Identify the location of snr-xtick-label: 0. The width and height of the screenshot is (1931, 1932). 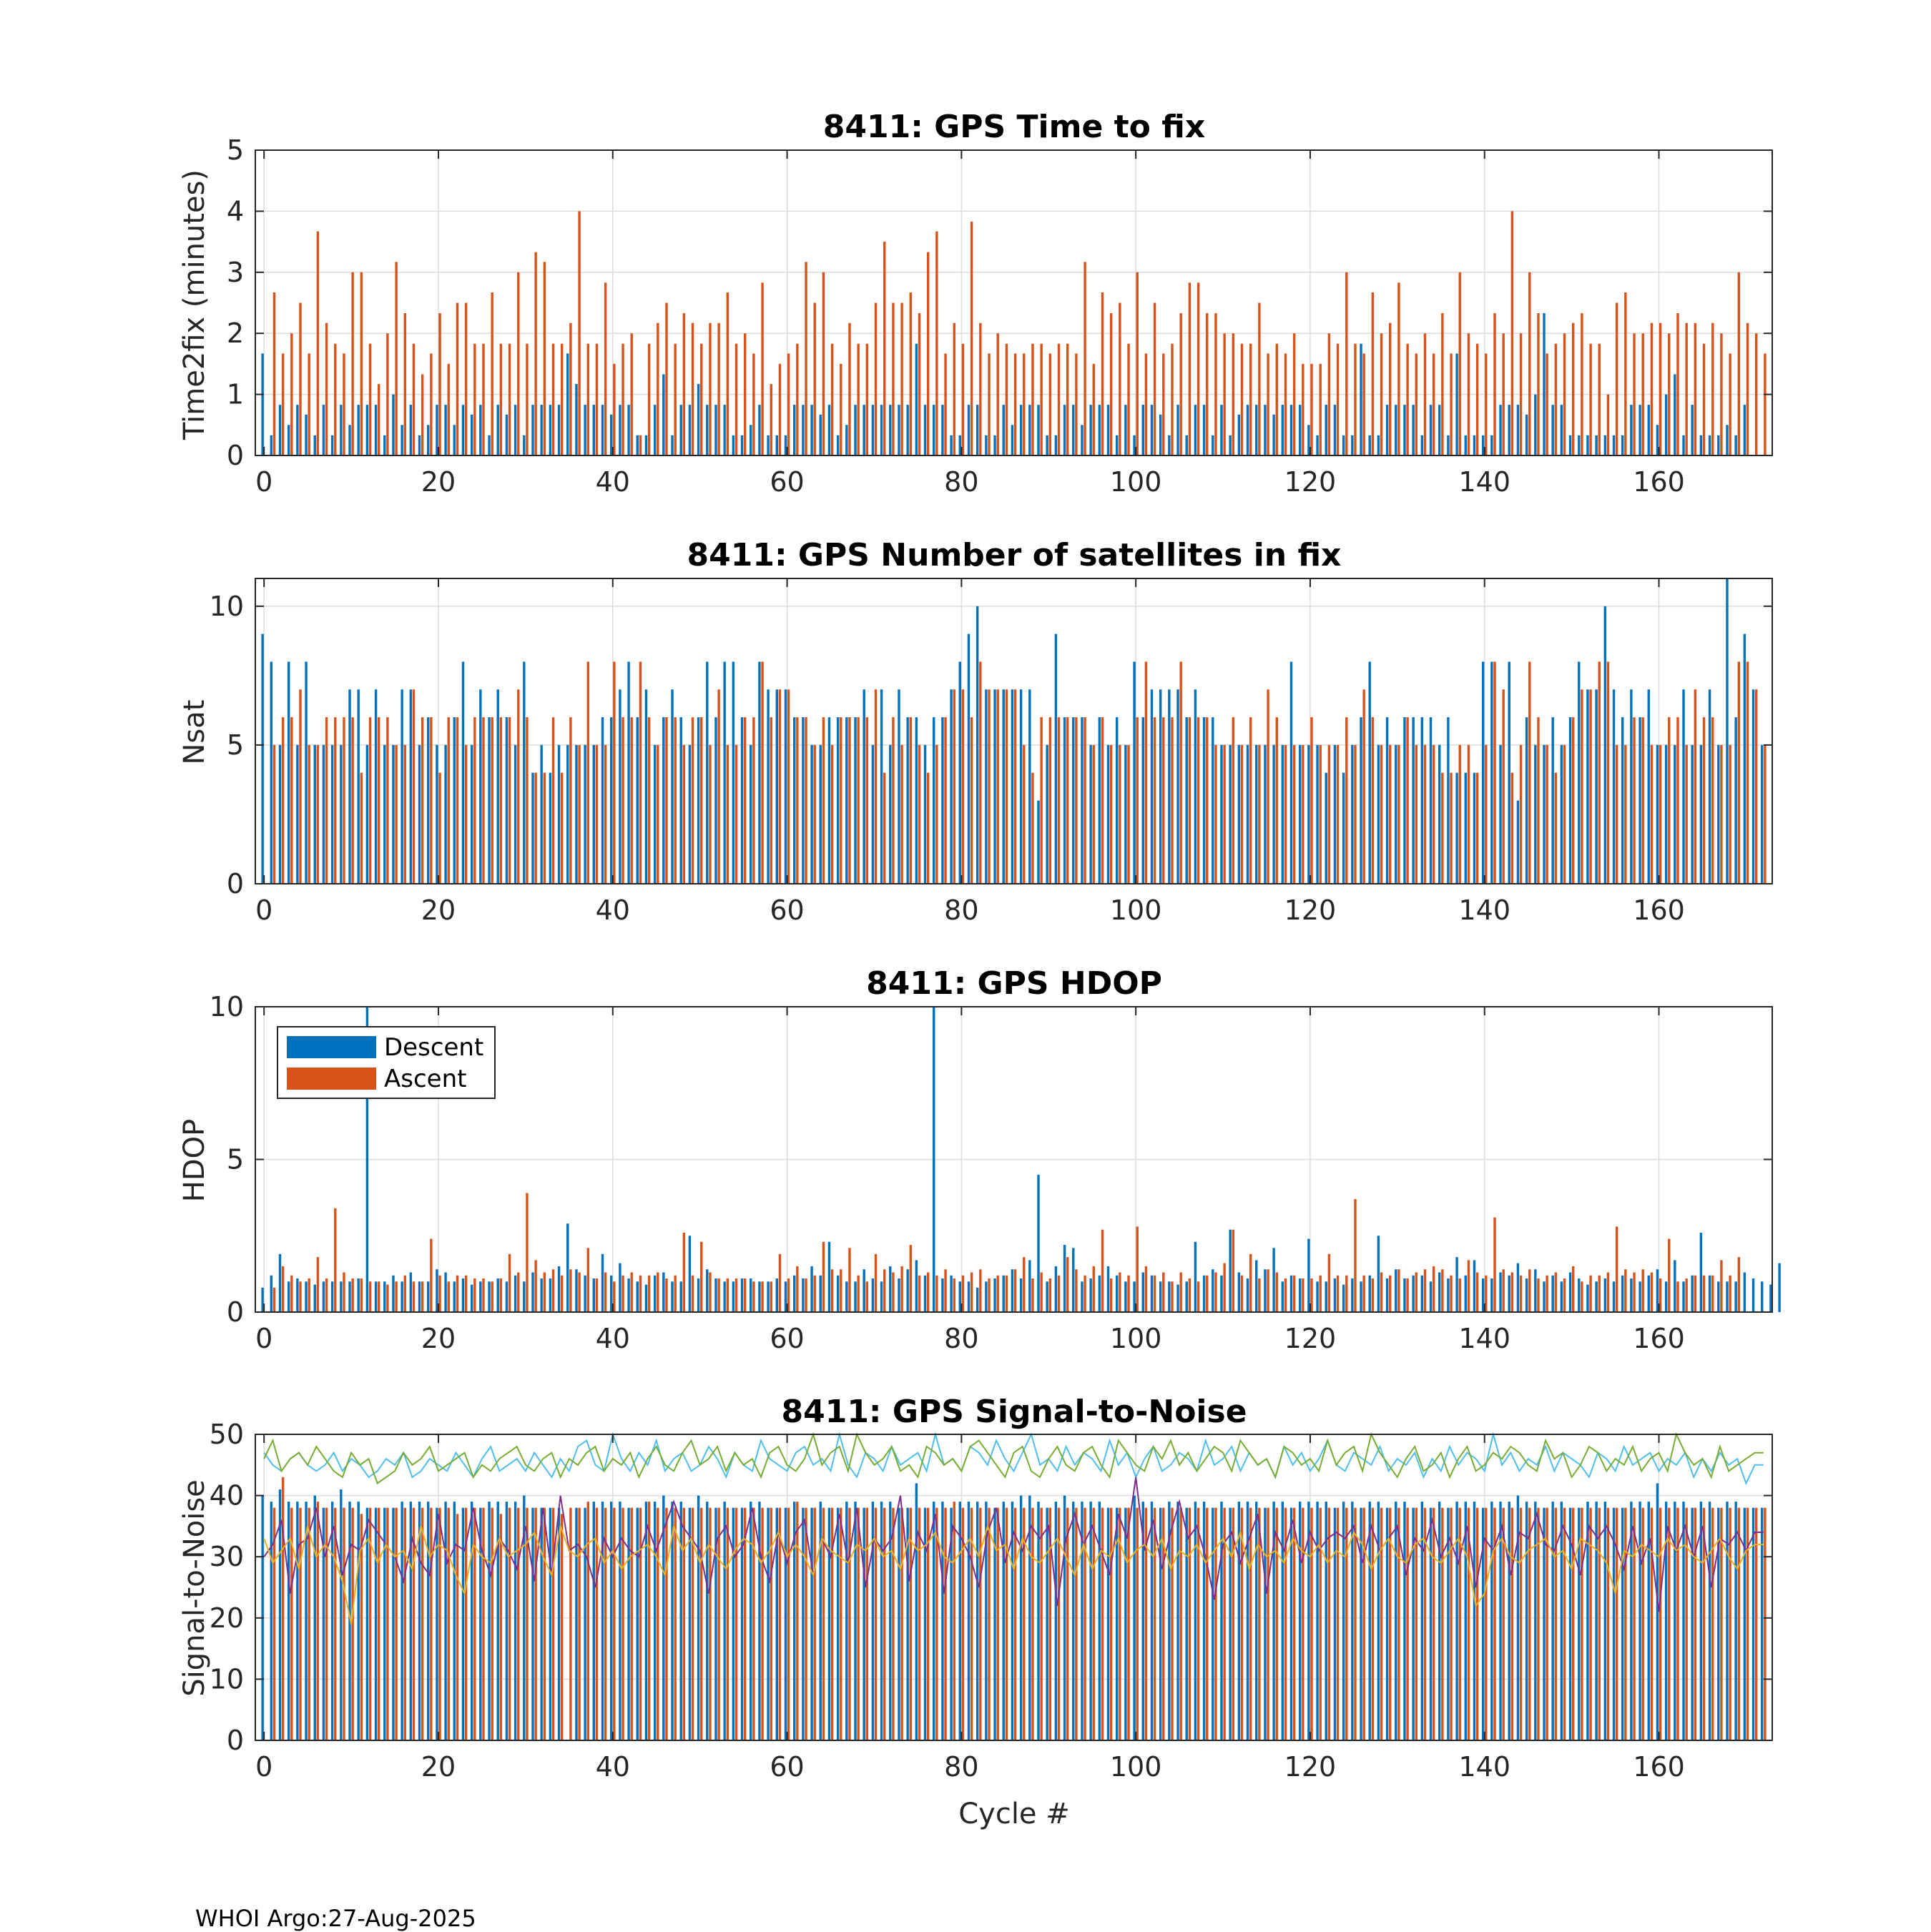
(263, 1767).